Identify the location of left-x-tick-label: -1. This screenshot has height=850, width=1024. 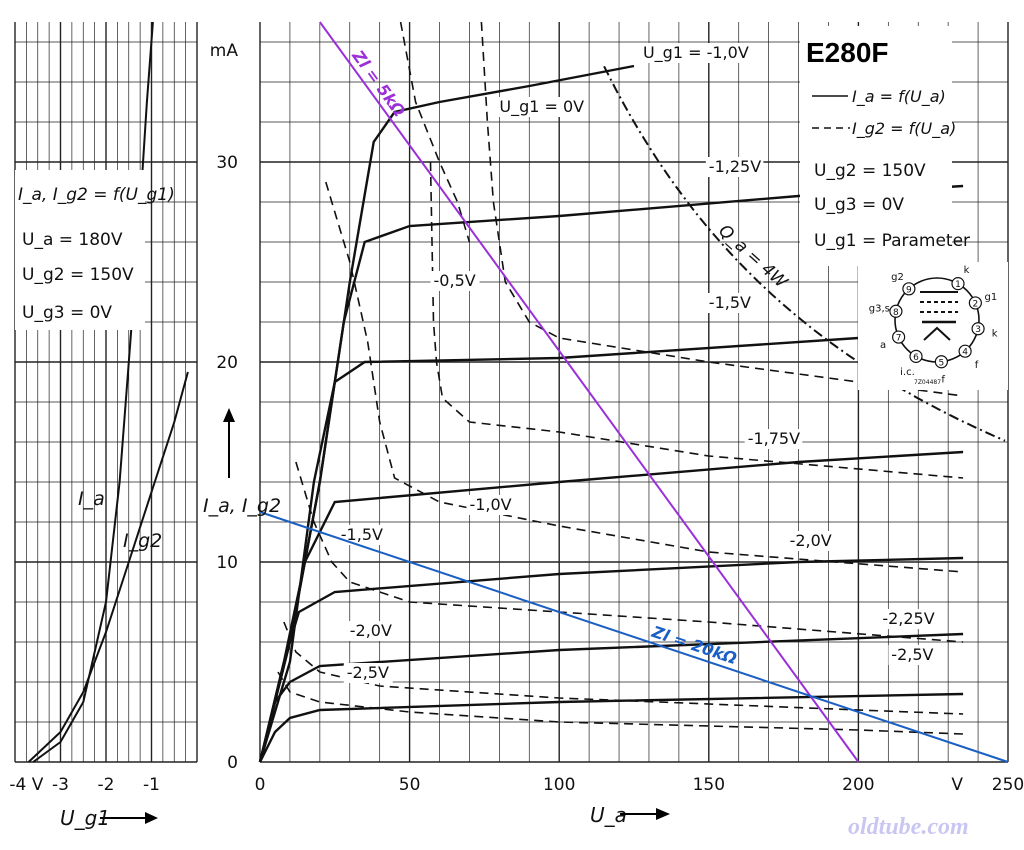
(151, 785).